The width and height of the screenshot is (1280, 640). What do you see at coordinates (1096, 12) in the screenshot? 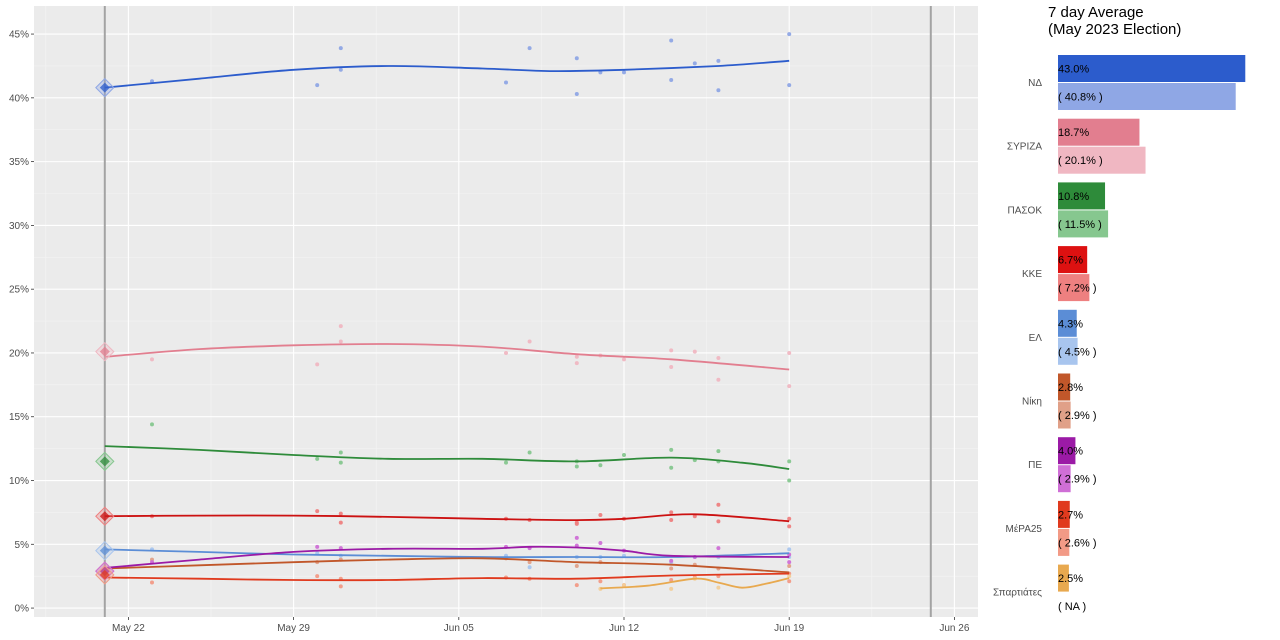
I see `panel-title-line1: 7 day Average` at bounding box center [1096, 12].